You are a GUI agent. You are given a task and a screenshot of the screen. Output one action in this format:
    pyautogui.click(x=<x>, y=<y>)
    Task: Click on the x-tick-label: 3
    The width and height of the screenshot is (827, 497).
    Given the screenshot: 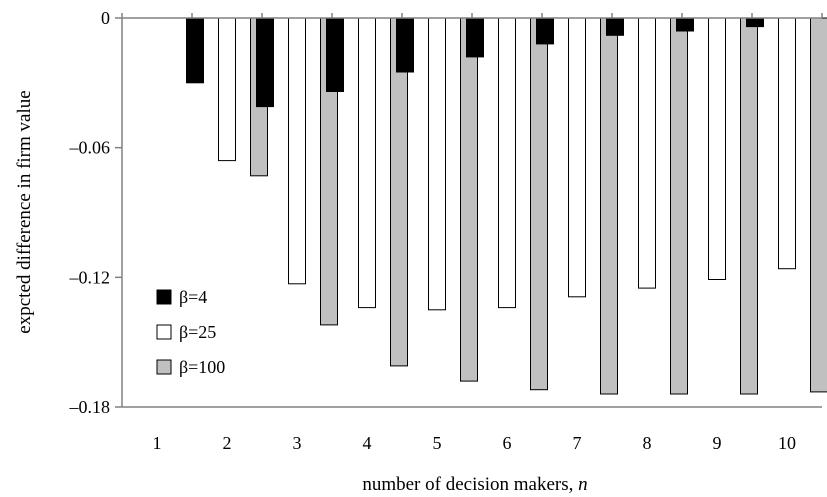 What is the action you would take?
    pyautogui.click(x=297, y=443)
    